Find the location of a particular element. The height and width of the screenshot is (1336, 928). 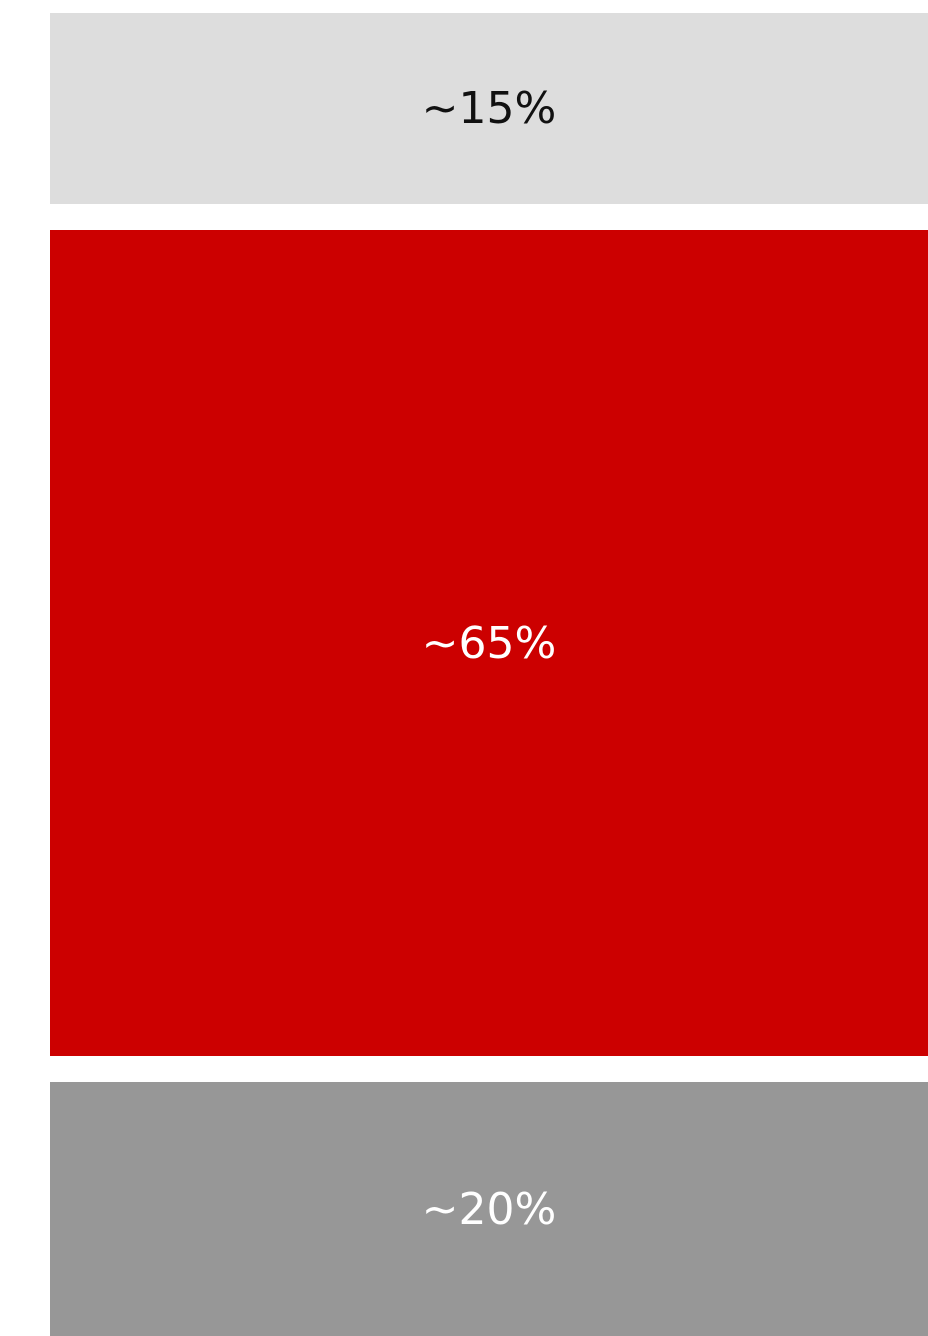

segment-top-label: ~15% is located at coordinates (489, 108).